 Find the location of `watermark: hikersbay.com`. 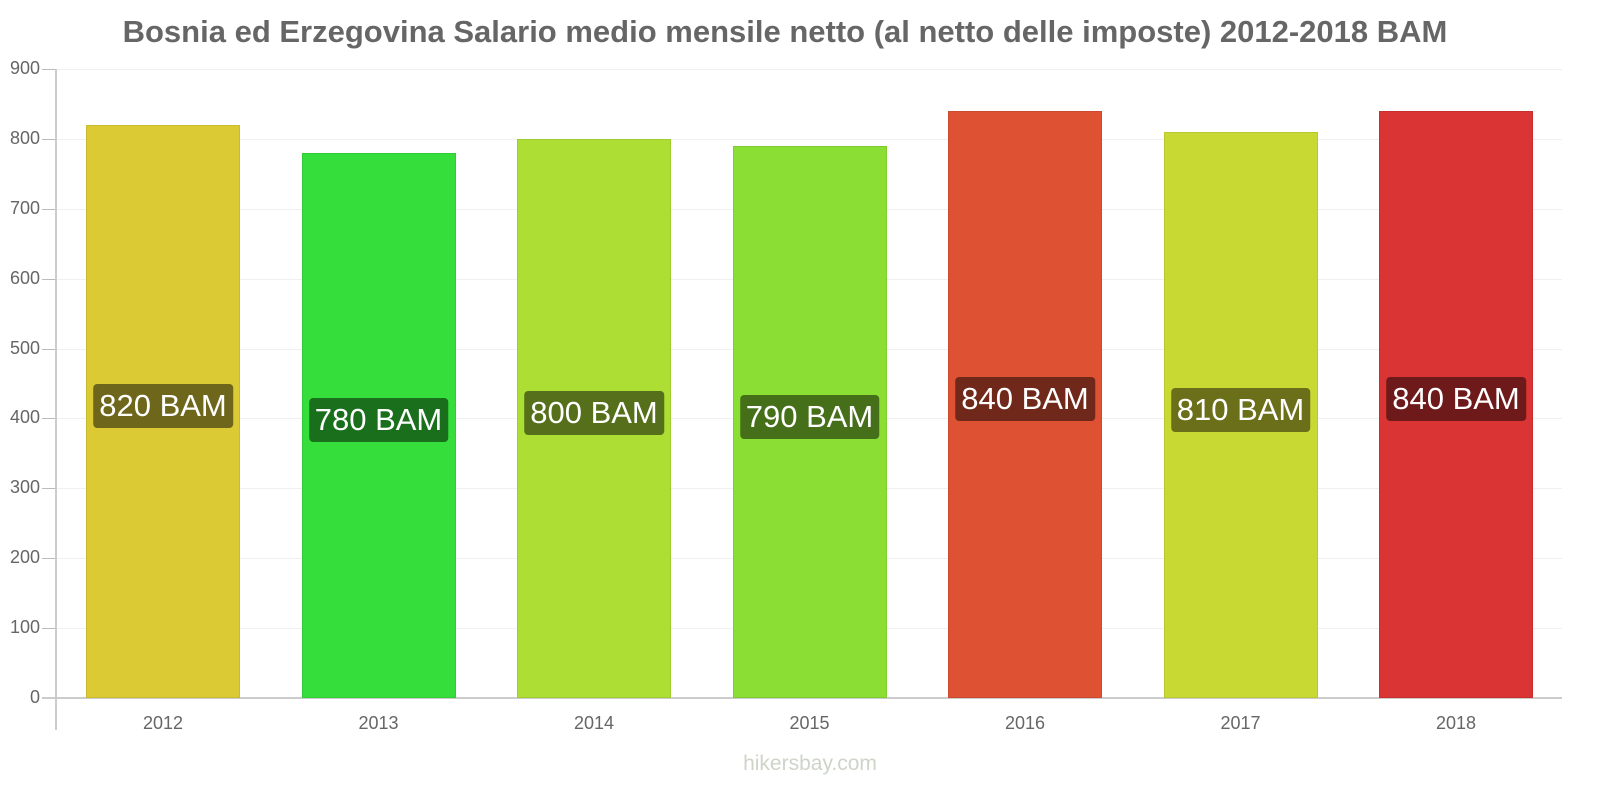

watermark: hikersbay.com is located at coordinates (810, 763).